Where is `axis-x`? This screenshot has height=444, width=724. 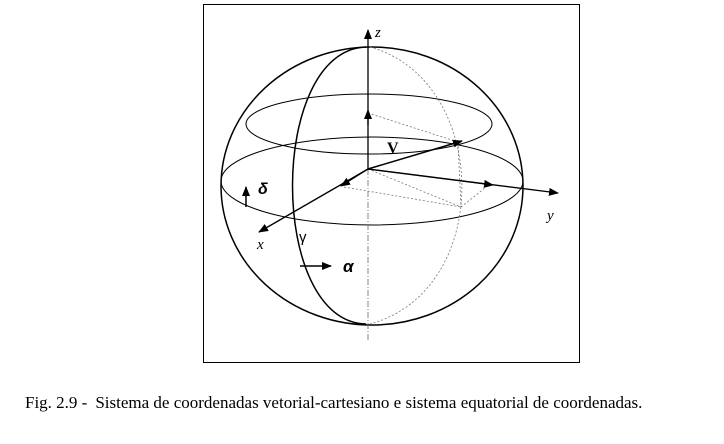 axis-x is located at coordinates (313, 200).